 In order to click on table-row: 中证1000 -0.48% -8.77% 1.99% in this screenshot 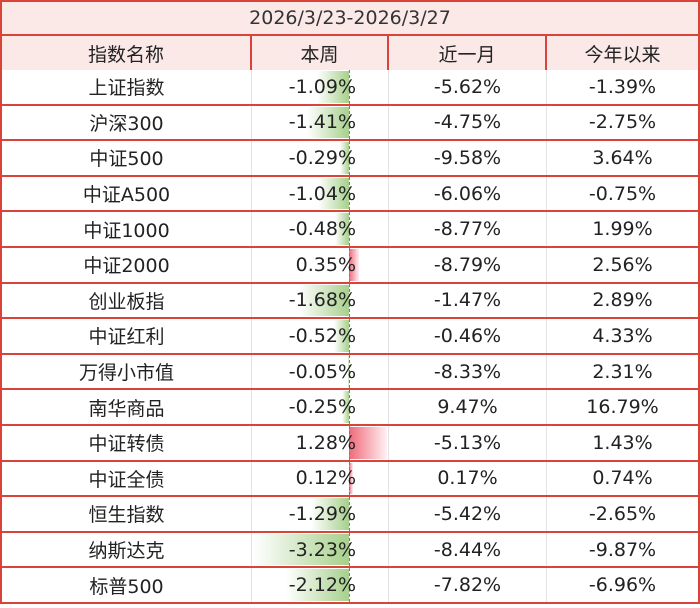, I will do `click(350, 230)`.